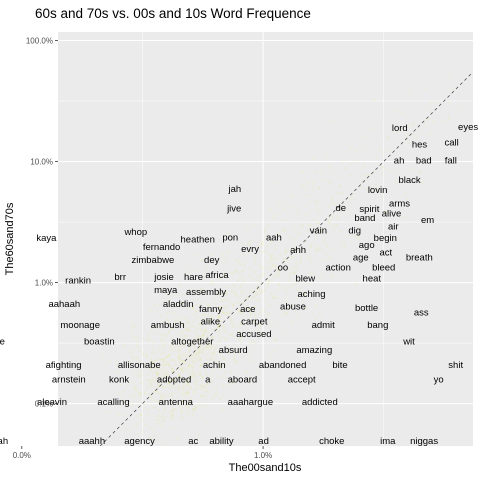 This screenshot has width=480, height=480. What do you see at coordinates (243, 379) in the screenshot?
I see `word-label: aboard` at bounding box center [243, 379].